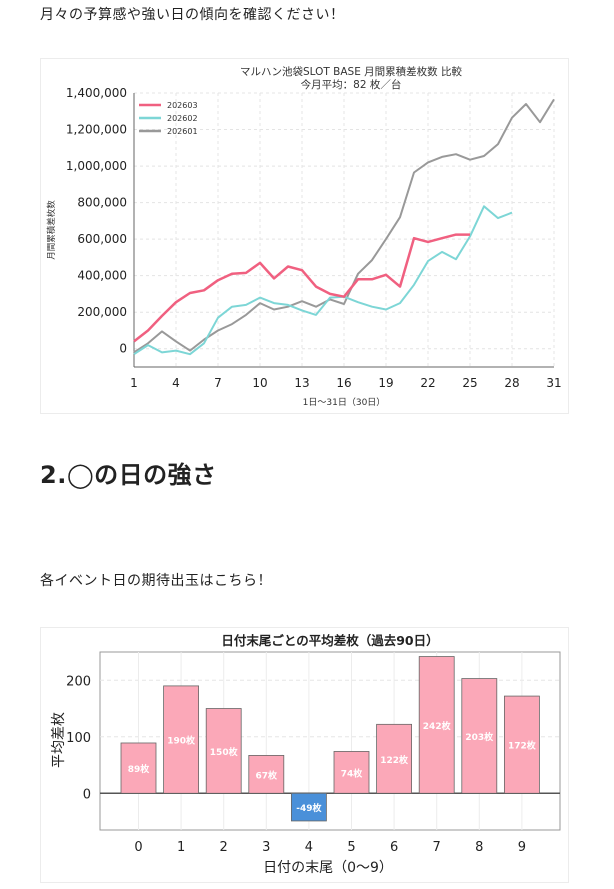 This screenshot has width=614, height=889. Describe the element at coordinates (479, 847) in the screenshot. I see `x-tick-label: 8` at that location.